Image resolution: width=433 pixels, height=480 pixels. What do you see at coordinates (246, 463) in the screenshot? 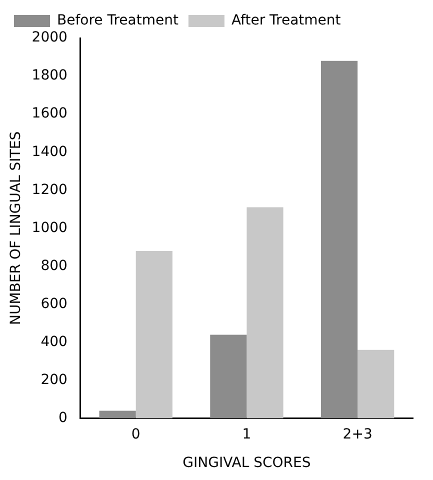
I see `x-axis-title: GINGIVAL SCORES` at bounding box center [246, 463].